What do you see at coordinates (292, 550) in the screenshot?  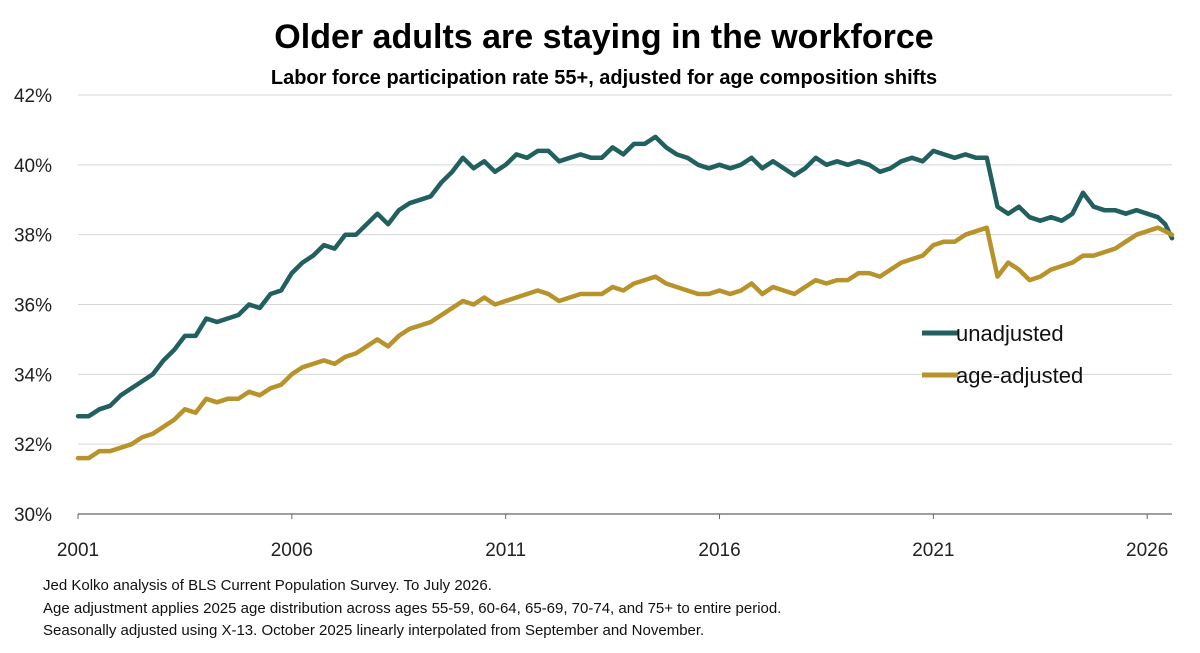 I see `x-tick-label: 2006` at bounding box center [292, 550].